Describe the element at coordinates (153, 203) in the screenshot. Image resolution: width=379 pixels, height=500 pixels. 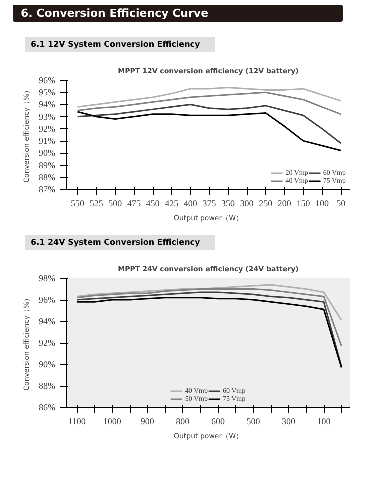
I see `x-tick-label: 450` at that location.